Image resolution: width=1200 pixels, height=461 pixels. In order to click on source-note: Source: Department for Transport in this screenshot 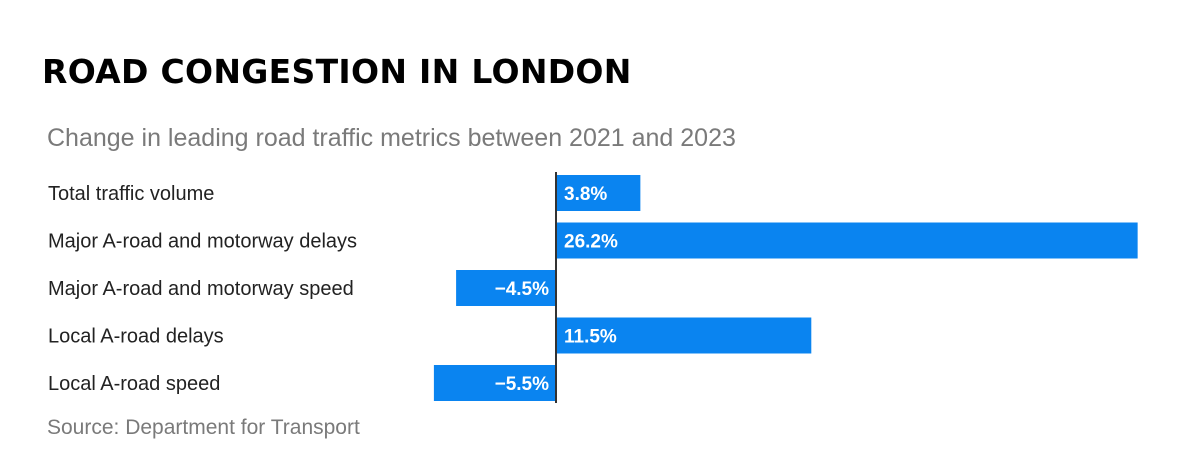, I will do `click(203, 427)`.